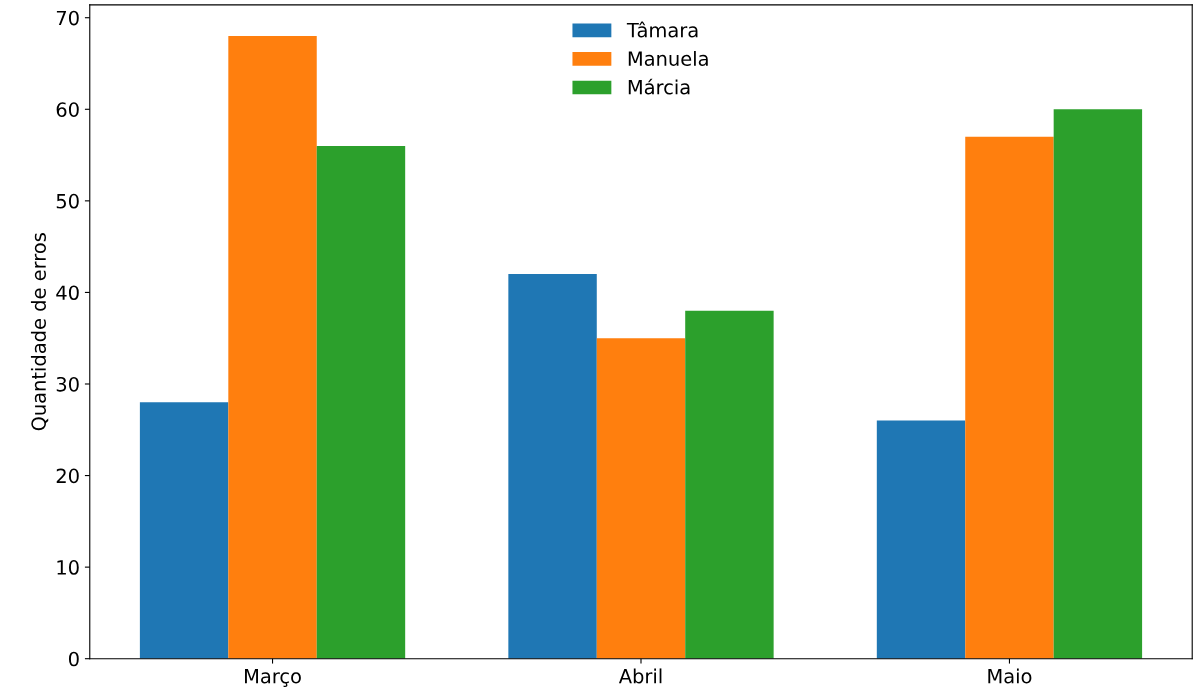  What do you see at coordinates (39, 332) in the screenshot?
I see `y-axis-title: Quantidade de erros` at bounding box center [39, 332].